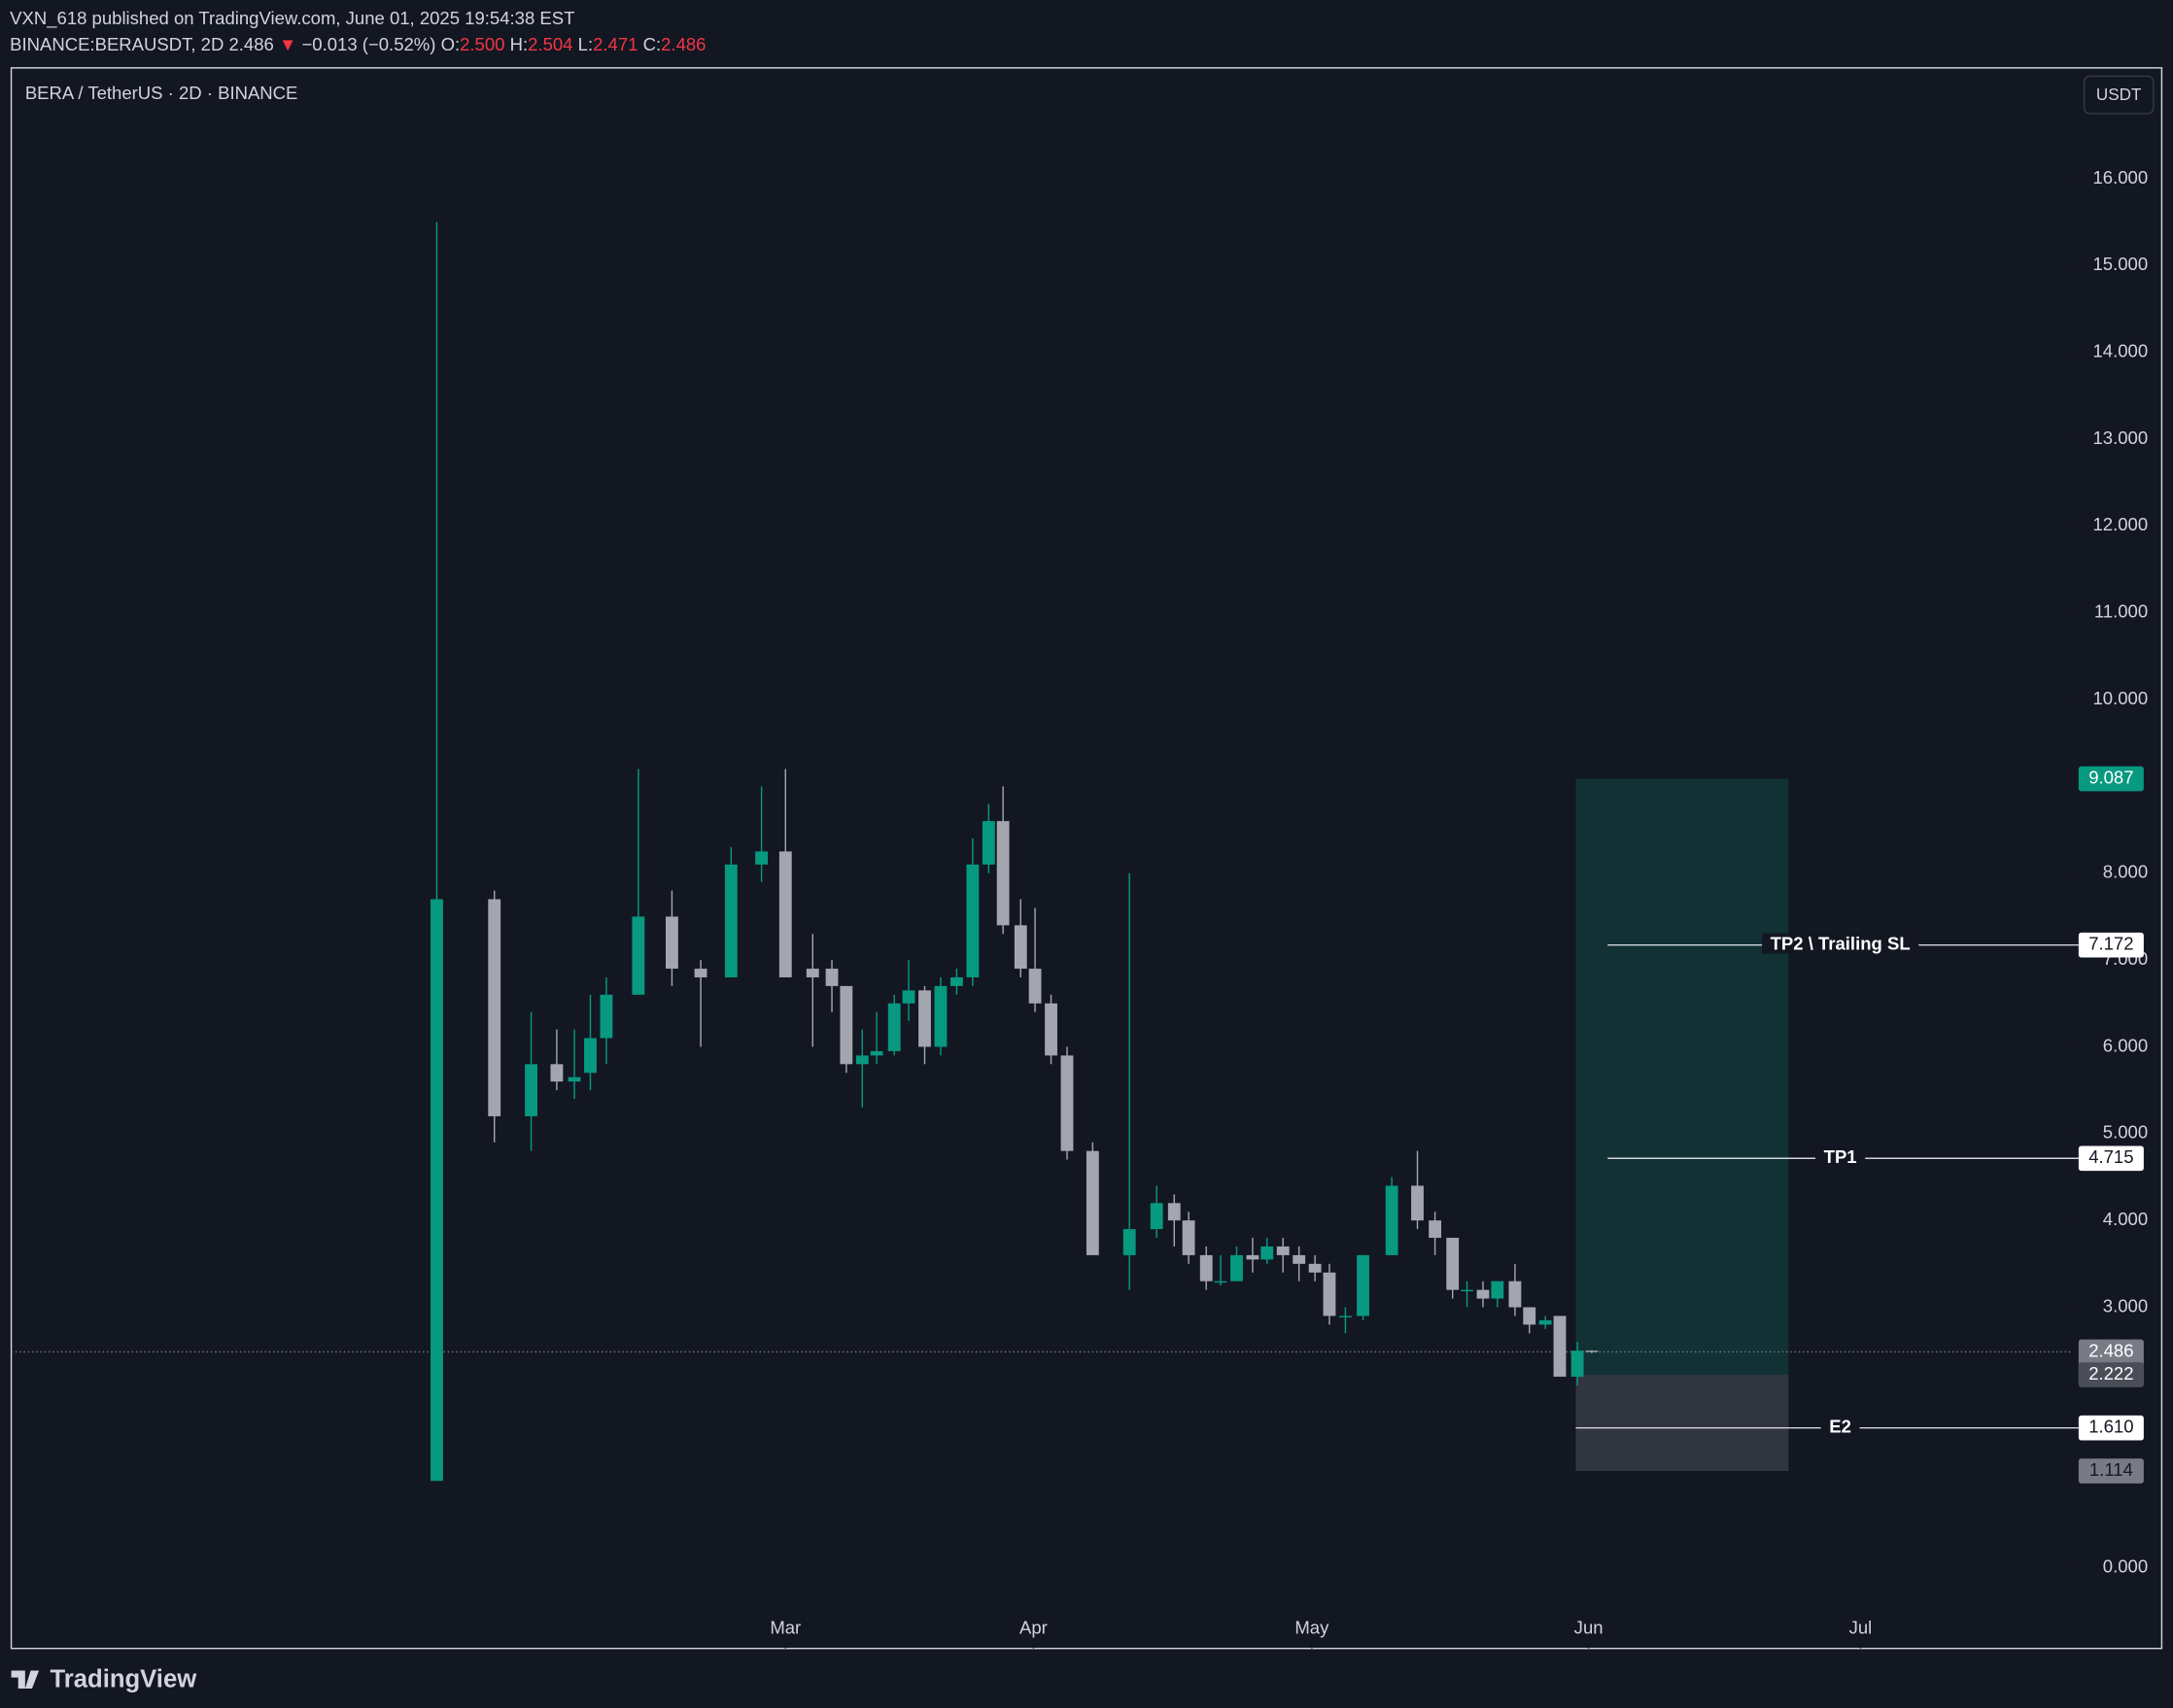  What do you see at coordinates (2121, 698) in the screenshot?
I see `y-tick-label: 10.000` at bounding box center [2121, 698].